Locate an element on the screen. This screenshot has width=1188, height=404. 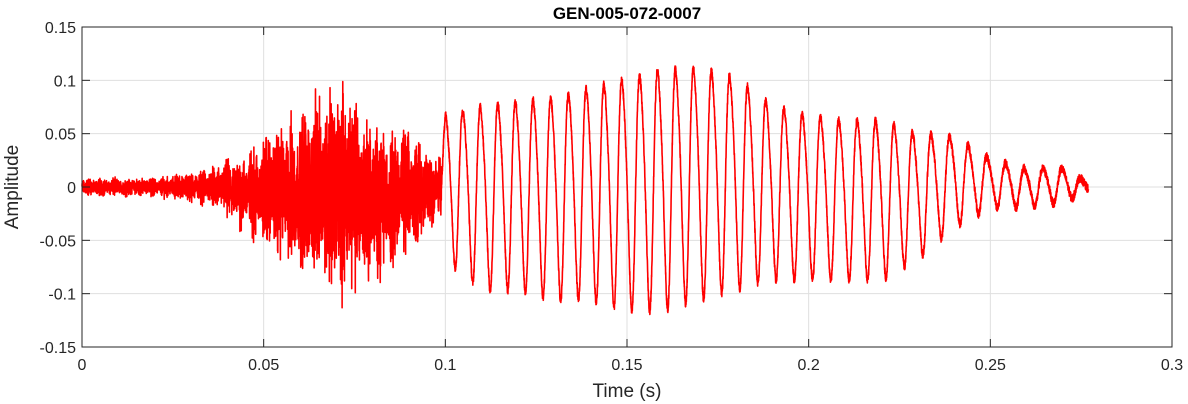
x-axis-label: Time (s) is located at coordinates (627, 391).